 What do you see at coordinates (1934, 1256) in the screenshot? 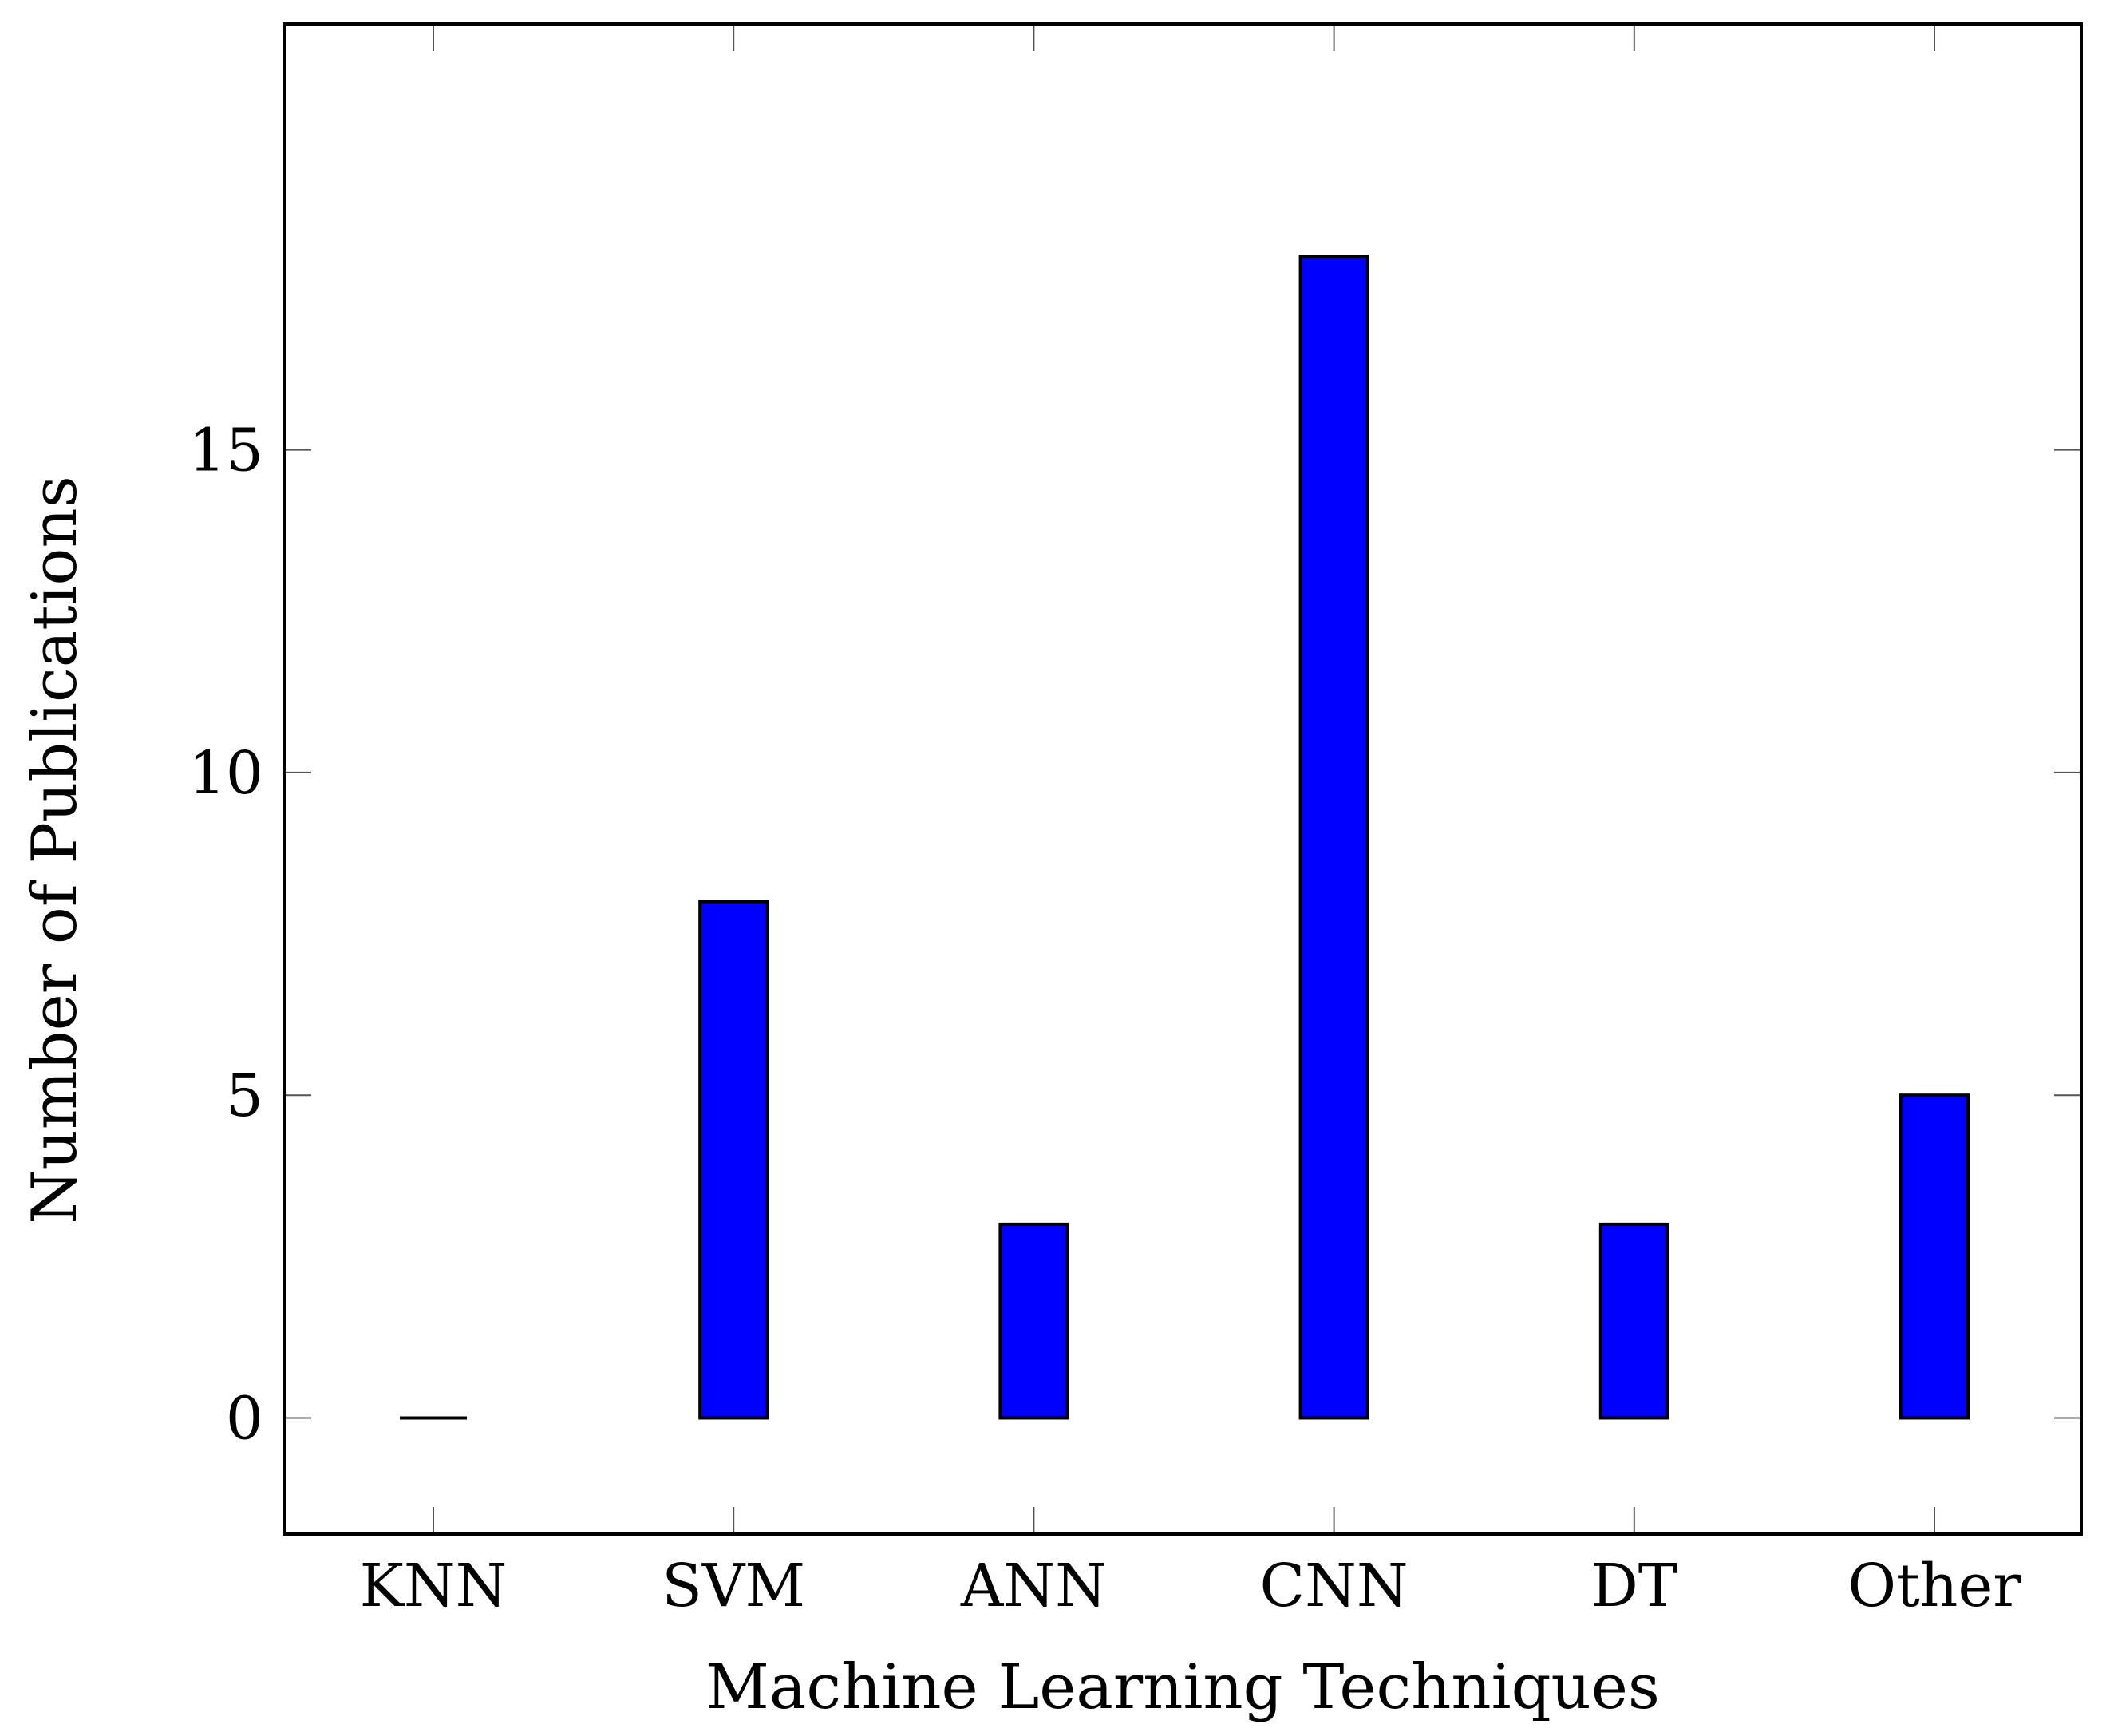
I see `bar-other` at bounding box center [1934, 1256].